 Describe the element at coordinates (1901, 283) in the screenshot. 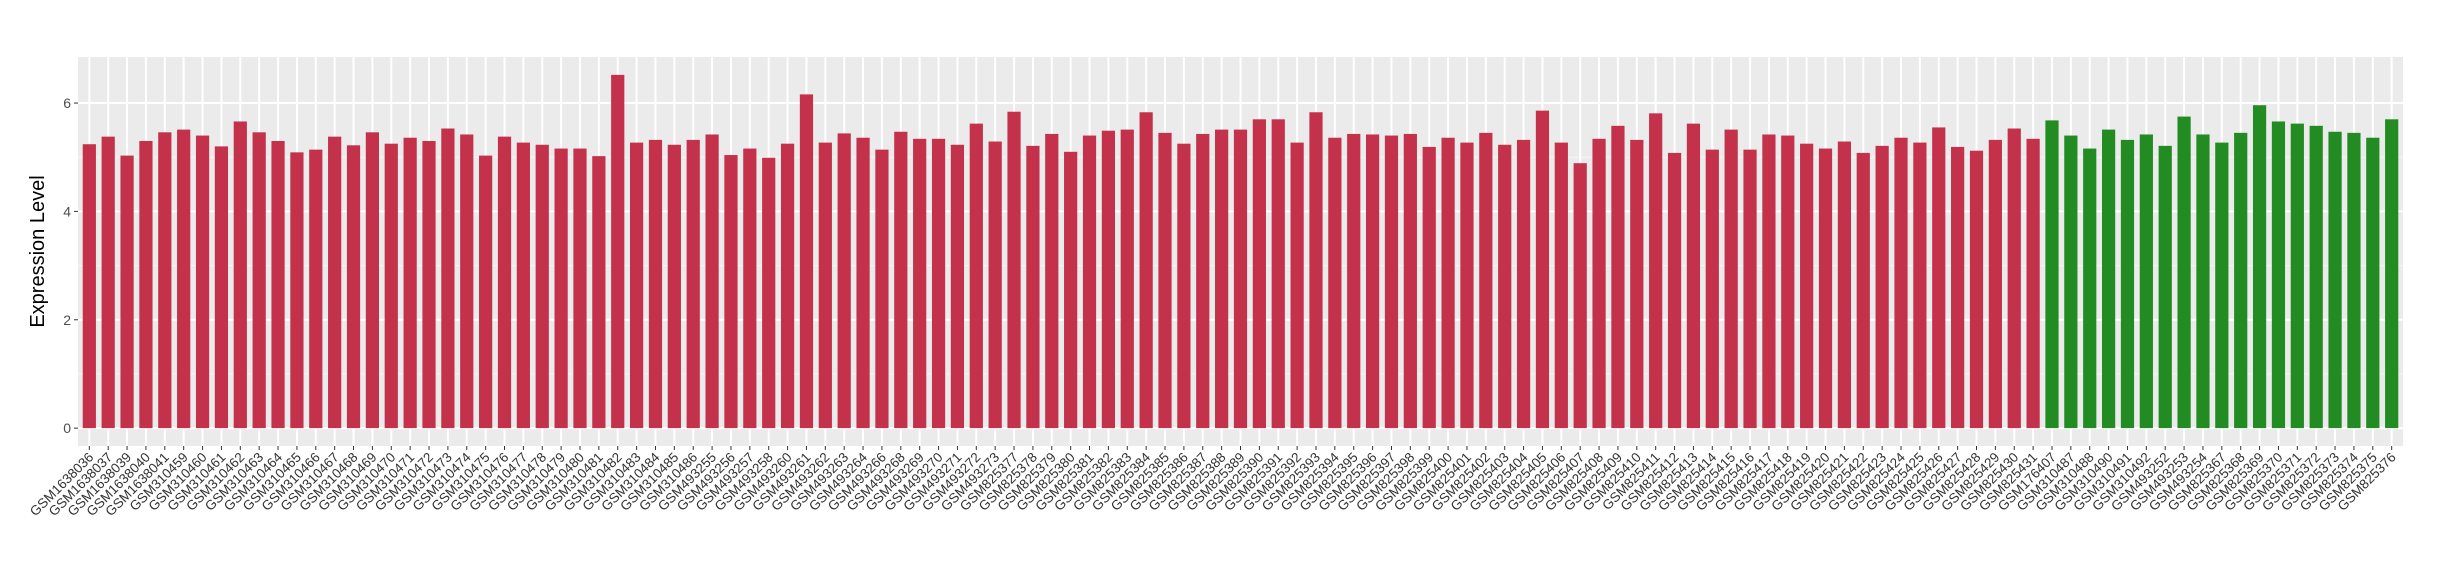

I see `bar-GSM825424` at that location.